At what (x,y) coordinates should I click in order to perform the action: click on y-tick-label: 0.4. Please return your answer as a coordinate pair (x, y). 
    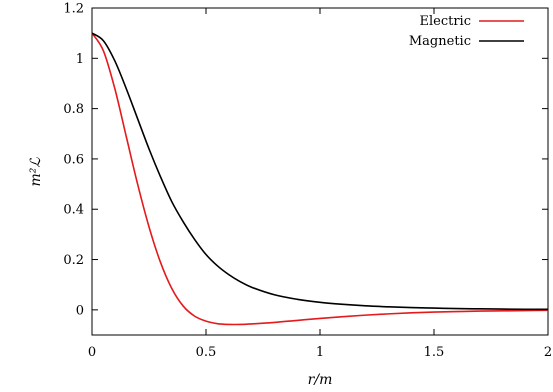
    Looking at the image, I should click on (73, 210).